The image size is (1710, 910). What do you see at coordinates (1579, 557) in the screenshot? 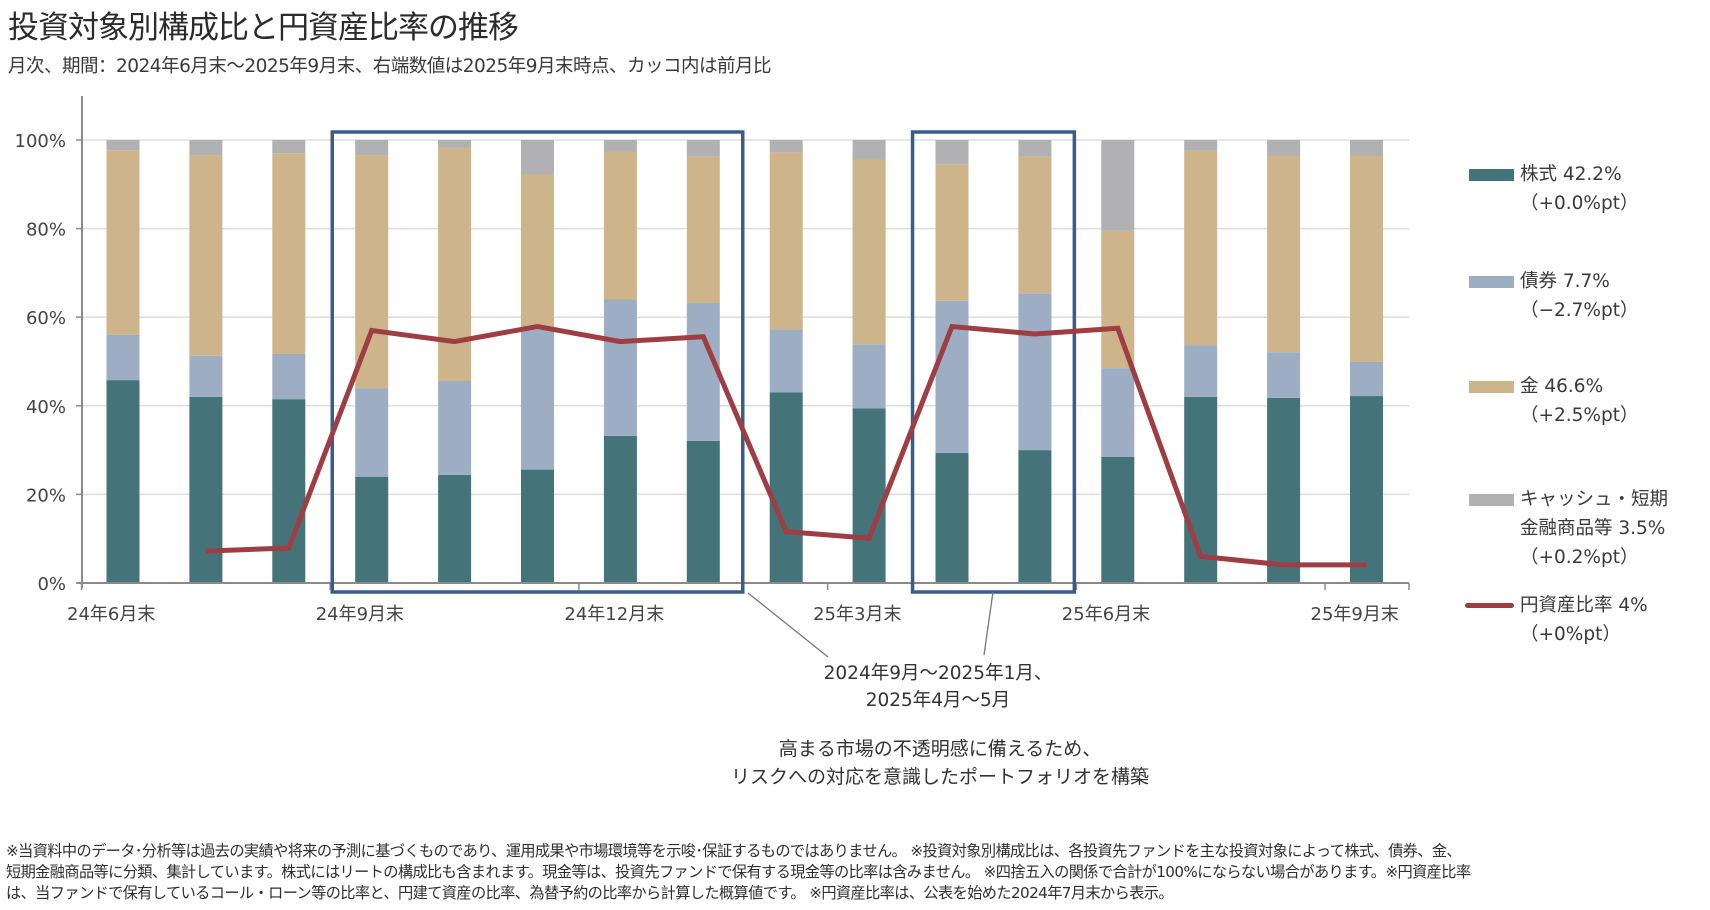
I see `legend-change-cash: （+0.2%pt）` at bounding box center [1579, 557].